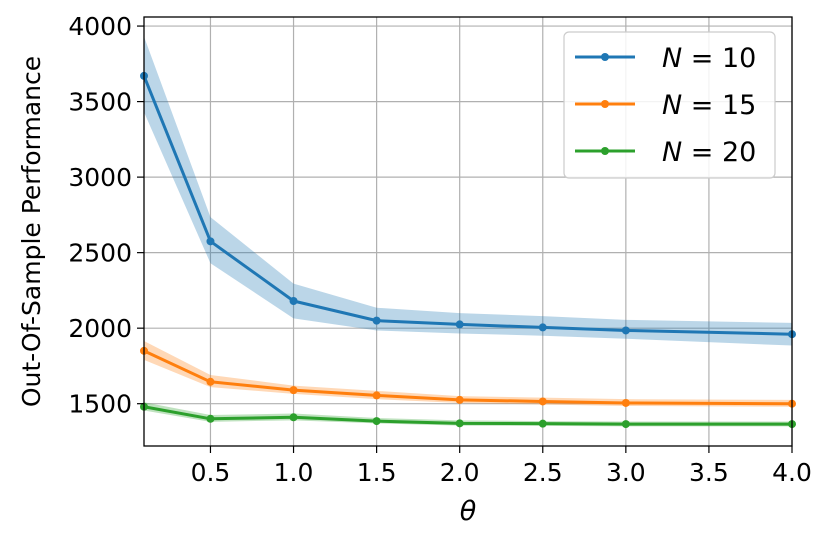 Image resolution: width=830 pixels, height=547 pixels. I want to click on y-tick-label: 3000, so click(100, 177).